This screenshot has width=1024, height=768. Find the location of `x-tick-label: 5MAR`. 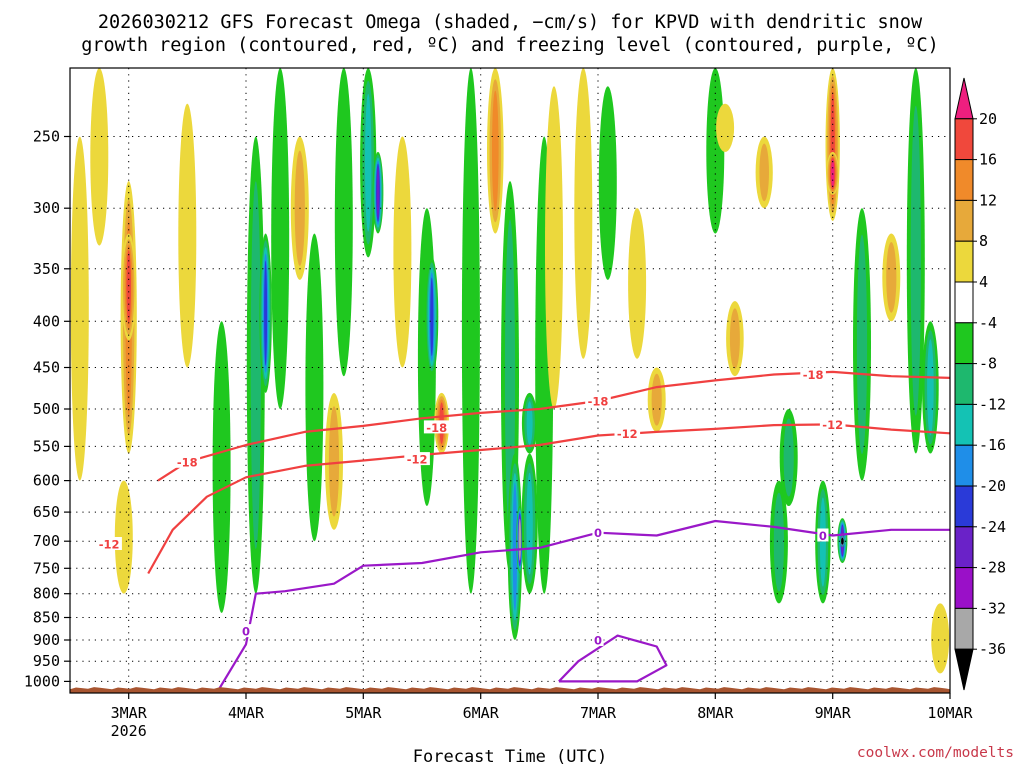

x-tick-label: 5MAR is located at coordinates (363, 713).